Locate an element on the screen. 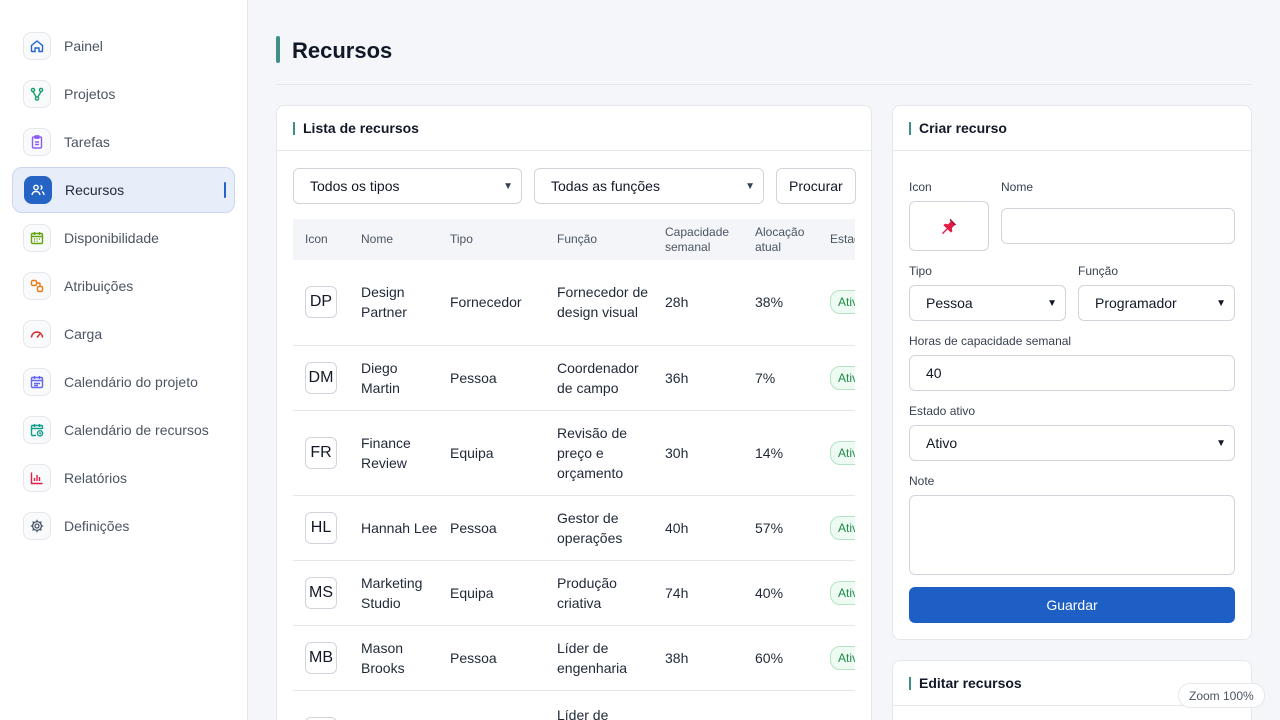 This screenshot has height=720, width=1280. capacity-cell: 74h is located at coordinates (698, 593).